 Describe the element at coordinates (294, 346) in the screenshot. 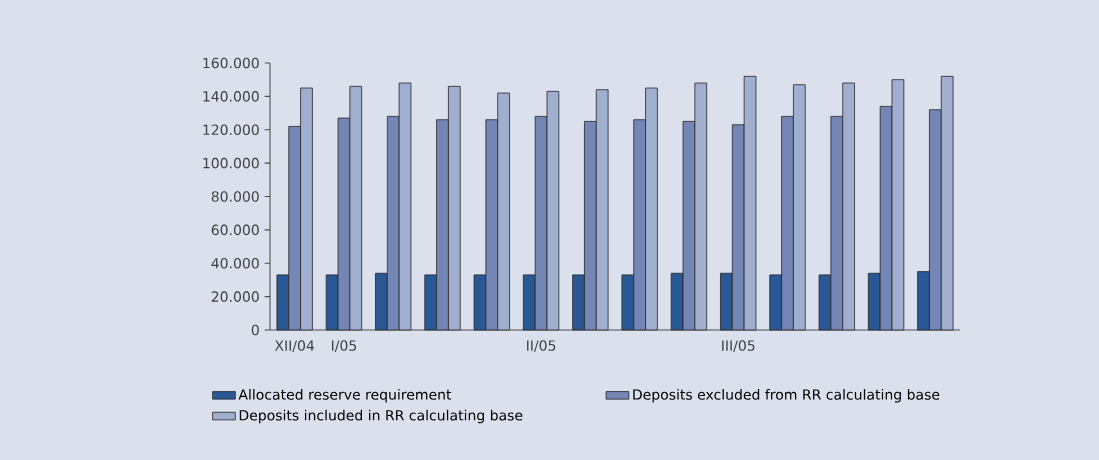

I see `x-tick-label: XII/04` at that location.